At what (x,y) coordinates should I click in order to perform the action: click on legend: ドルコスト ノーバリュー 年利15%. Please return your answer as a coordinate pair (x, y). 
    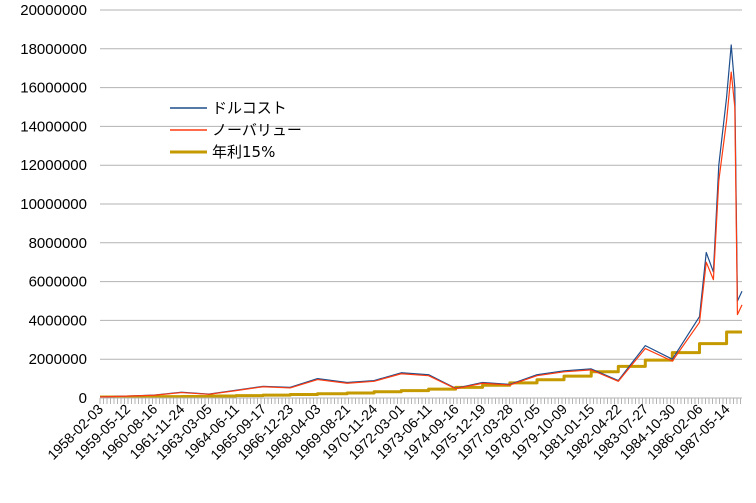
    Looking at the image, I should click on (236, 130).